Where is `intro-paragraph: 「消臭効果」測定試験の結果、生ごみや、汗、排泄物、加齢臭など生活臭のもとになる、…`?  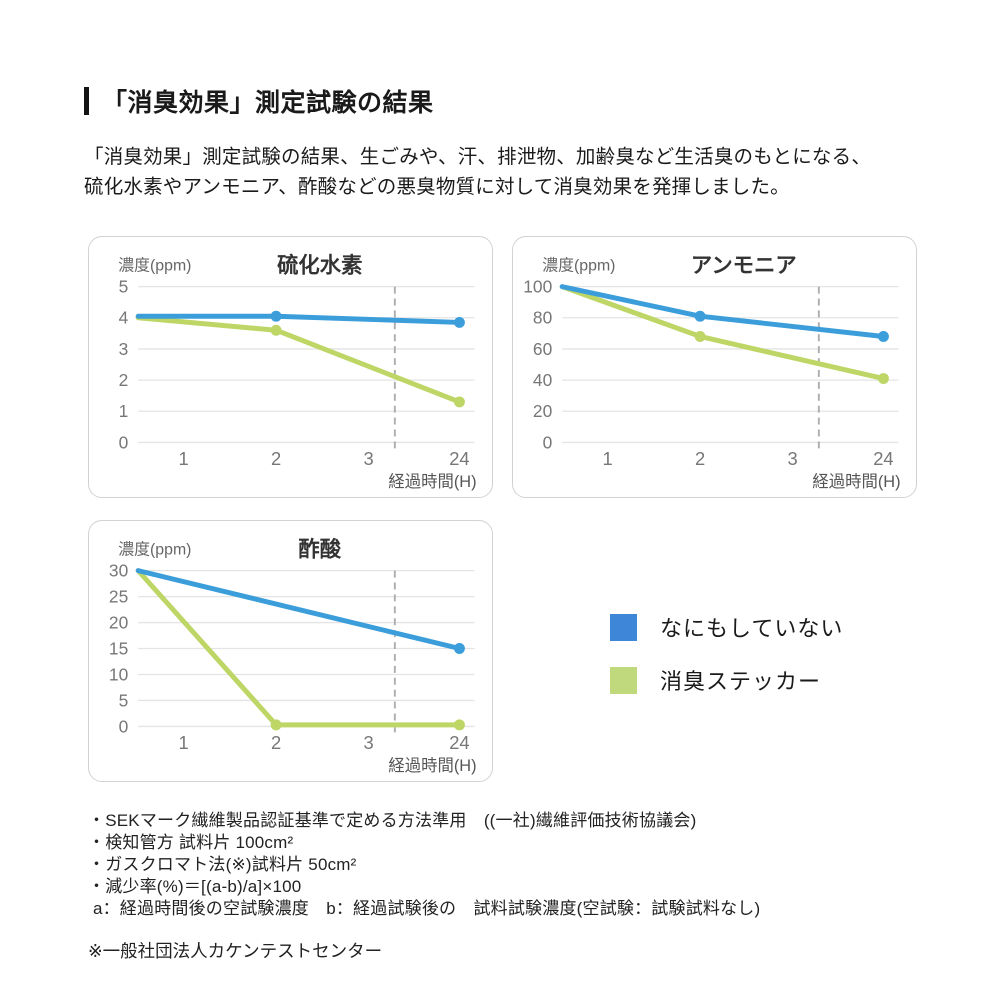 intro-paragraph: 「消臭効果」測定試験の結果、生ごみや、汗、排泄物、加齢臭など生活臭のもとになる、… is located at coordinates (477, 172).